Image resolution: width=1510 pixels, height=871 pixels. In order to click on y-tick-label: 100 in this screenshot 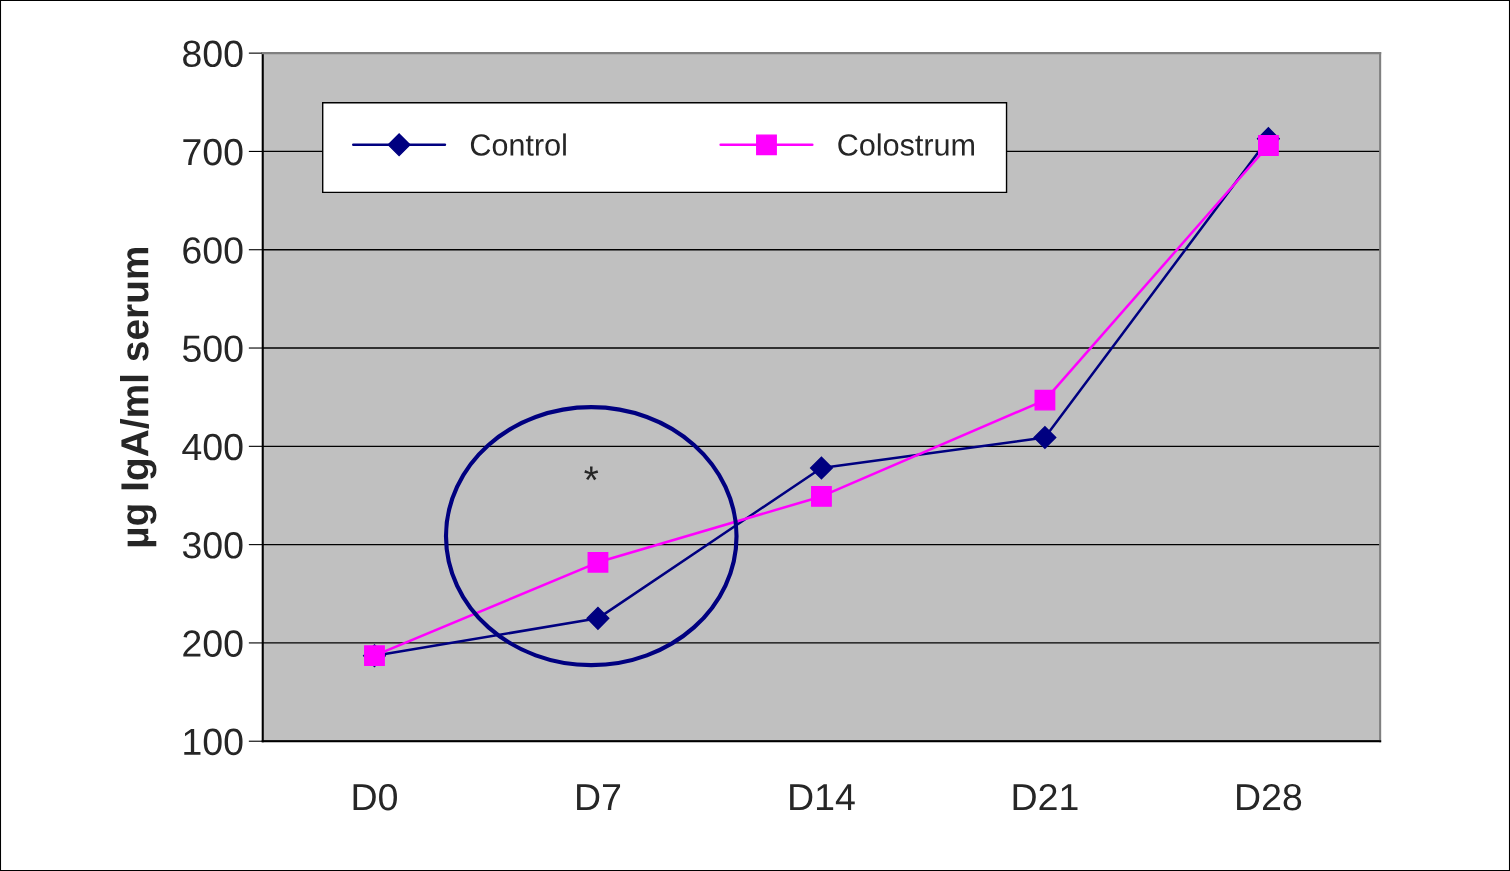, I will do `click(213, 742)`.